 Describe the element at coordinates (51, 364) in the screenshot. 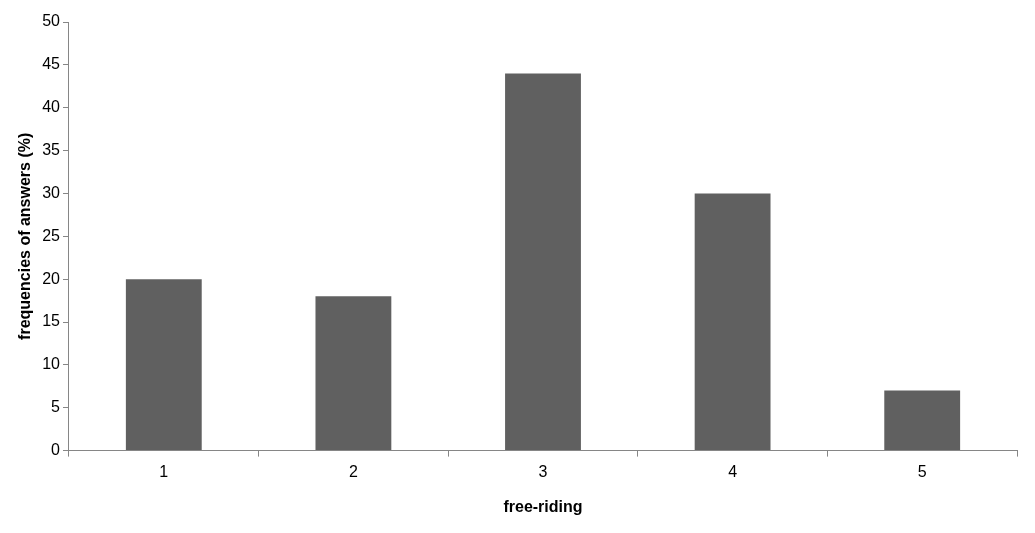

I see `y-tick-label: 10` at that location.